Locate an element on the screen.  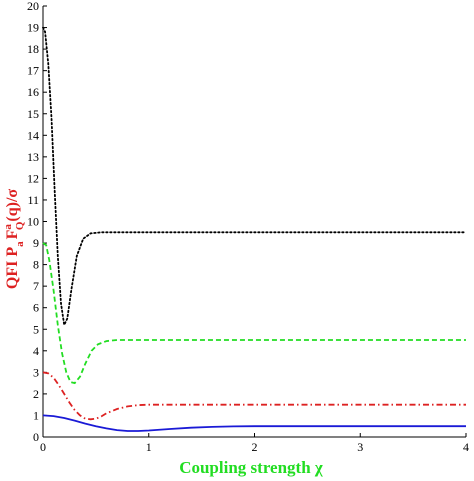
x-tick-label: 4 is located at coordinates (466, 447).